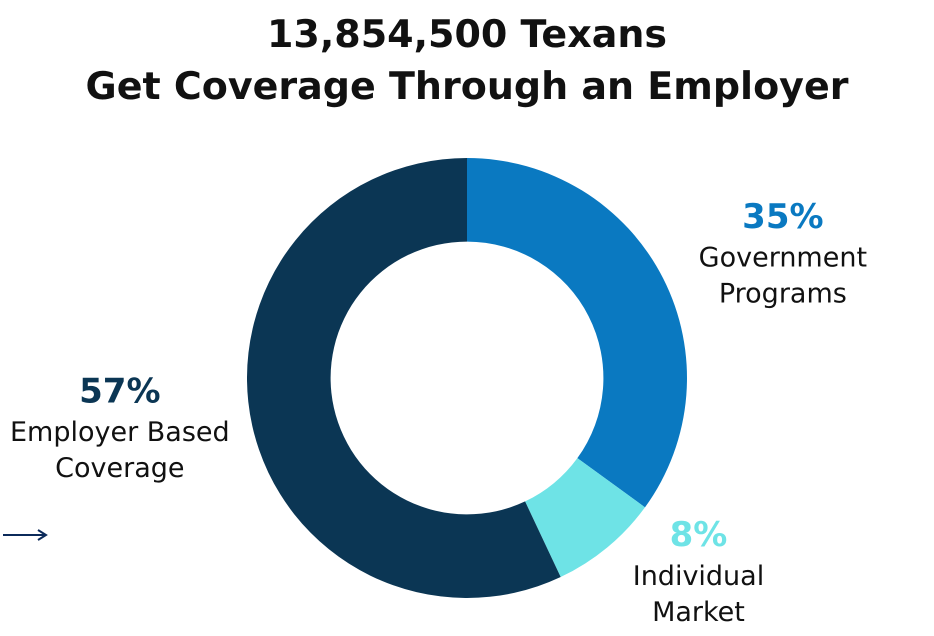  Describe the element at coordinates (699, 535) in the screenshot. I see `data-label: 8%` at that location.